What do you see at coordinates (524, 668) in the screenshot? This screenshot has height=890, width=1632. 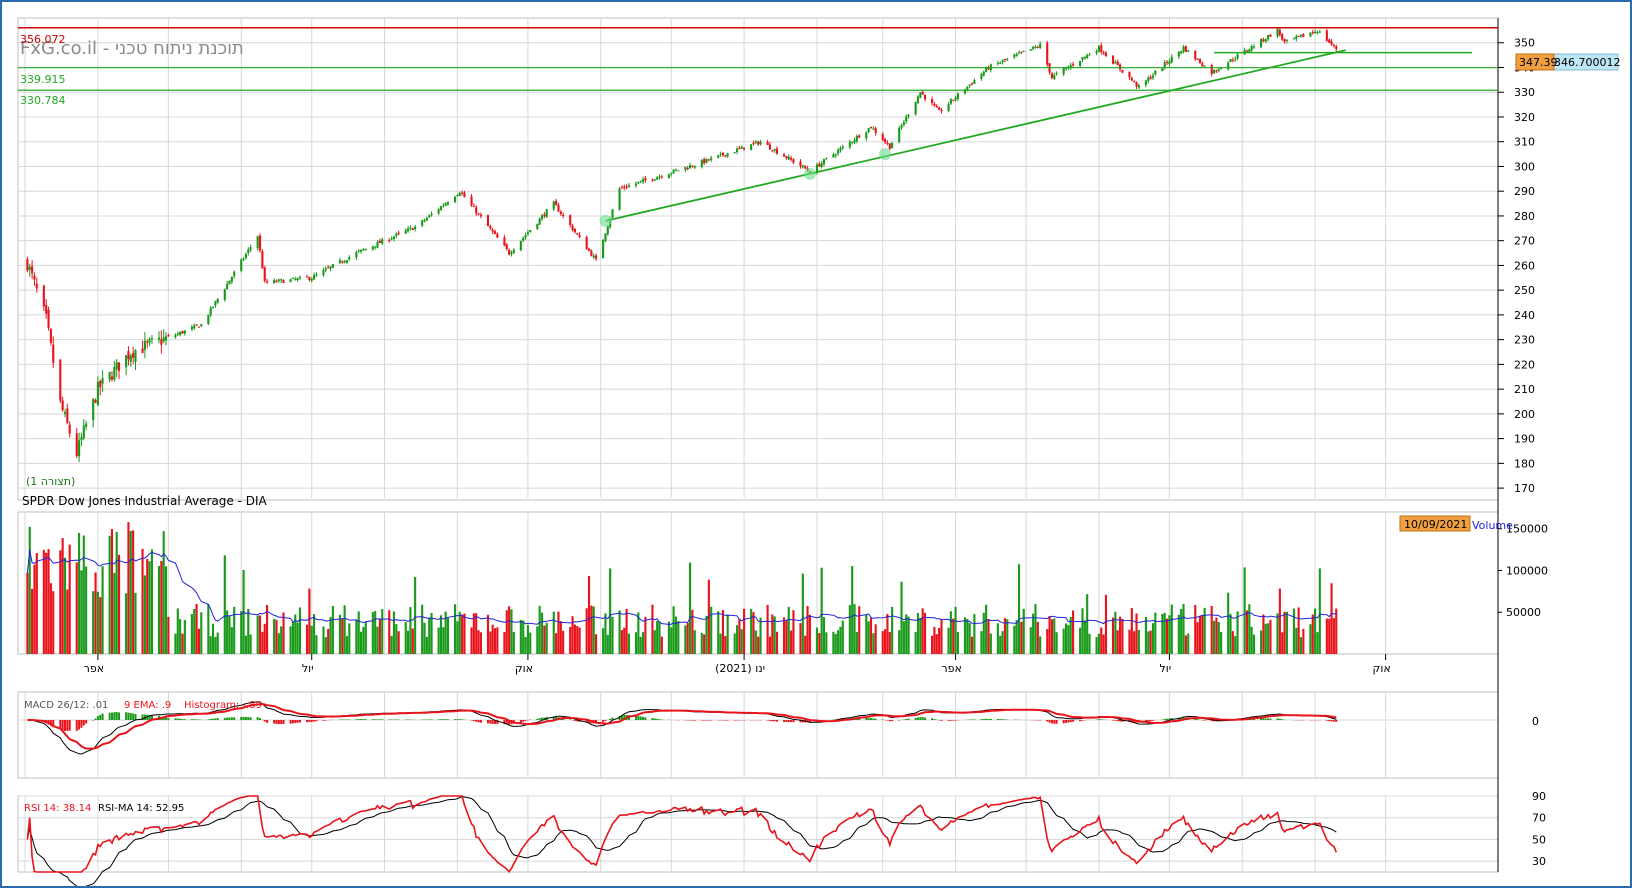 I see `x-axis-label: אוק` at bounding box center [524, 668].